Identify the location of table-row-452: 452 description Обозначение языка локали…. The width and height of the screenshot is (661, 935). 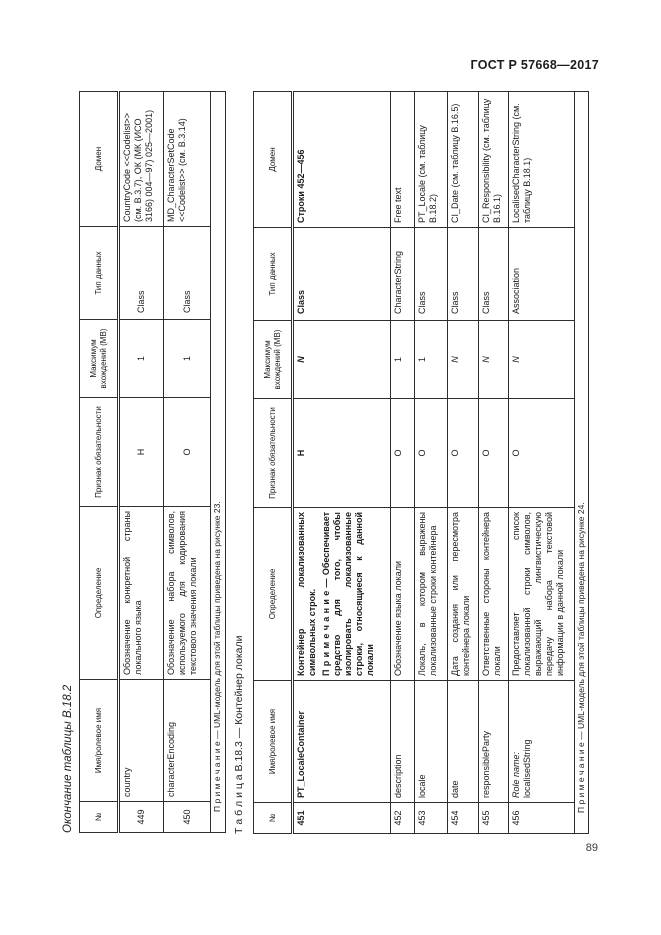
(402, 462).